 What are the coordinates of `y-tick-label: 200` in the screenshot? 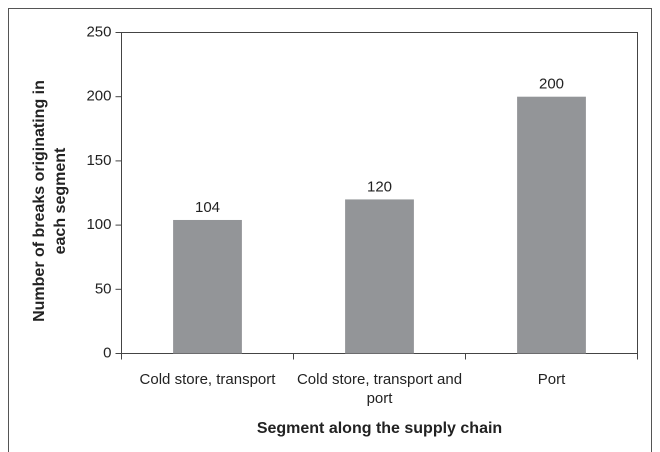 It's located at (98, 96).